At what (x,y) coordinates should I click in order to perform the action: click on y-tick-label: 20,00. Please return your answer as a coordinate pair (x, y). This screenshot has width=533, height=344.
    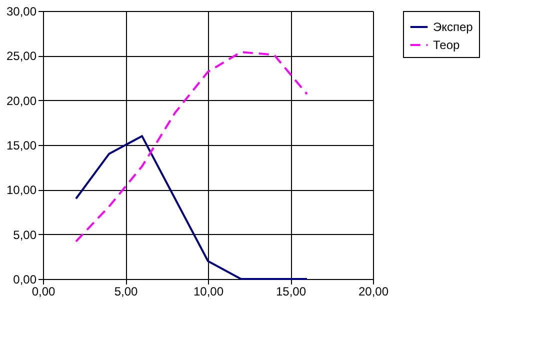
    Looking at the image, I should click on (21, 101).